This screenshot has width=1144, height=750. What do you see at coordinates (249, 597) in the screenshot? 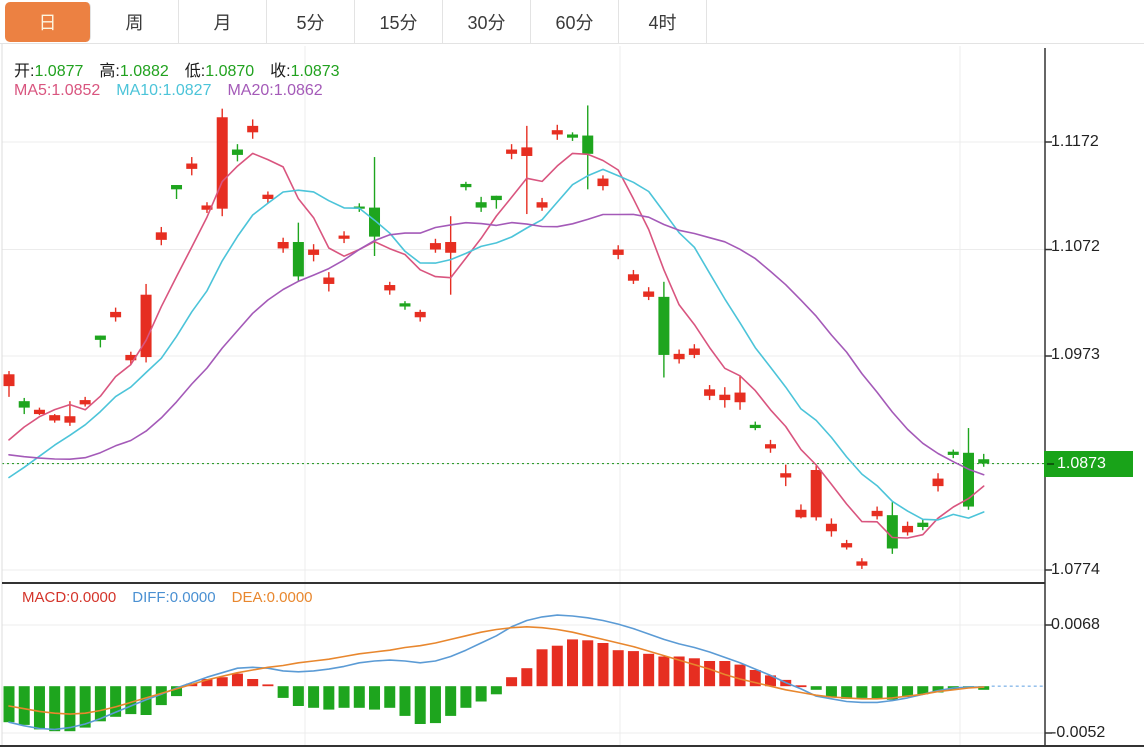
I see `dea-label: DEA:` at bounding box center [249, 597].